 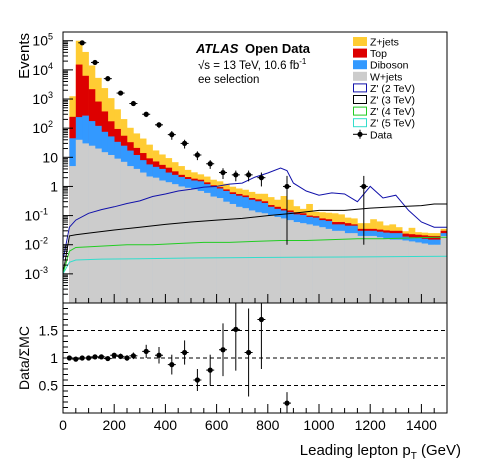 I want to click on y-tick-label-exponent: 3, so click(x=50, y=95).